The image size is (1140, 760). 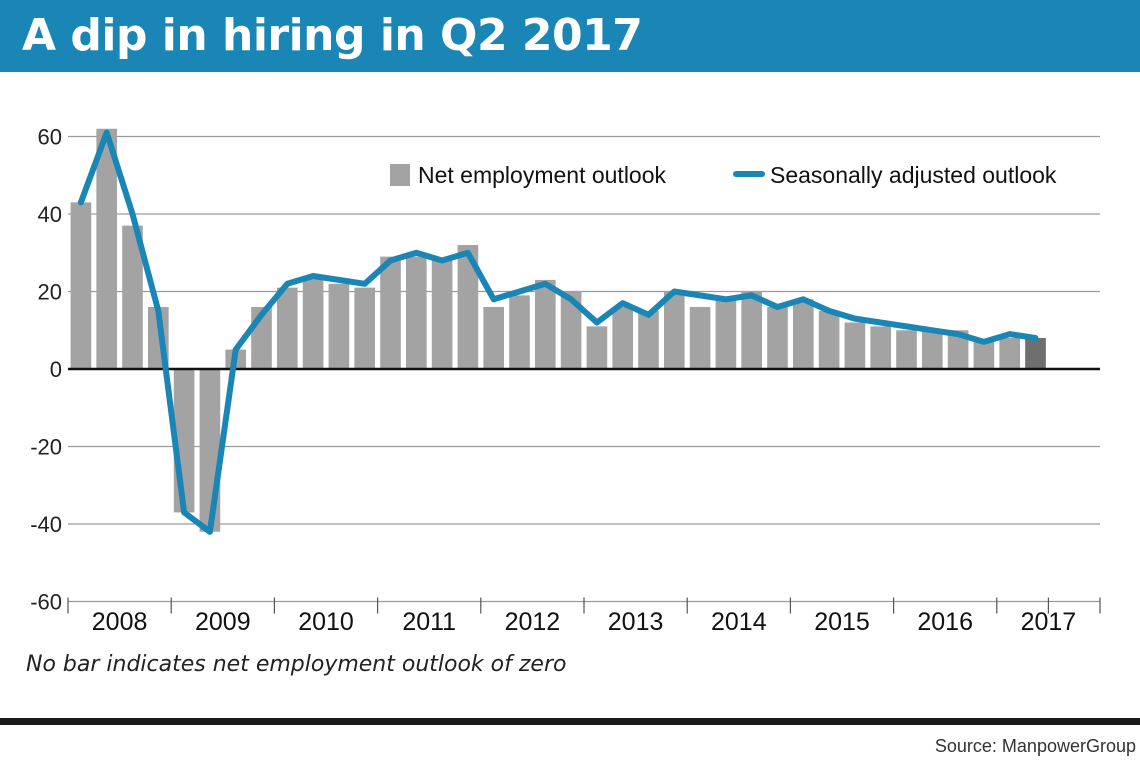 What do you see at coordinates (739, 622) in the screenshot?
I see `x-tick-label: 2014` at bounding box center [739, 622].